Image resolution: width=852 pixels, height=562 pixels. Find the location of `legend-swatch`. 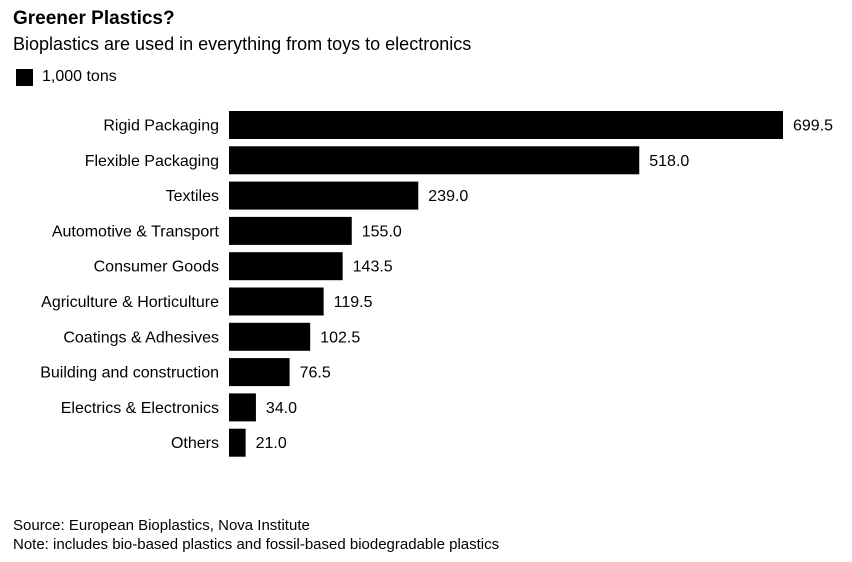

legend-swatch is located at coordinates (24, 77).